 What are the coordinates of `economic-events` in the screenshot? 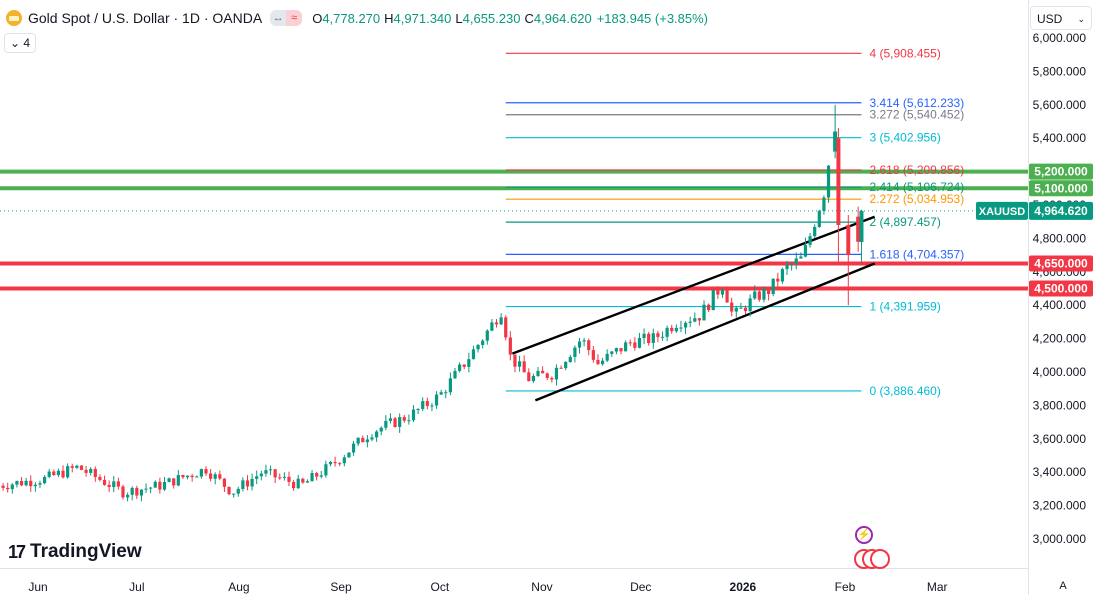 It's located at (875, 560).